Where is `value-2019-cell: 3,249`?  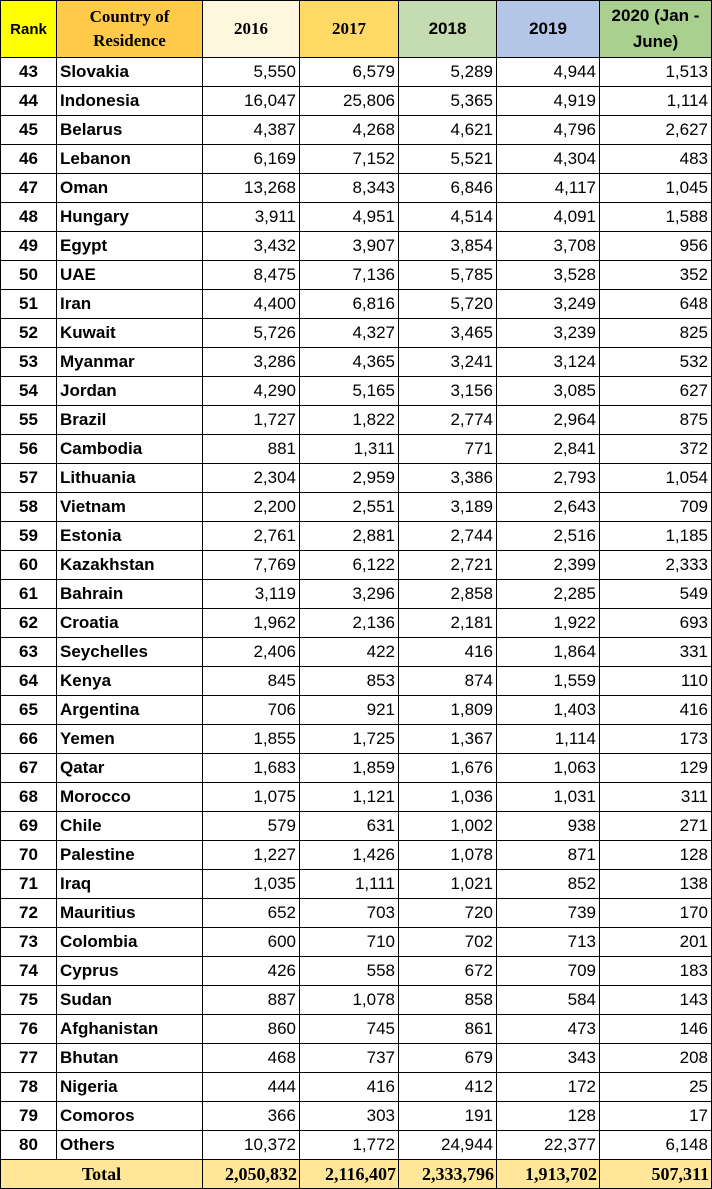 value-2019-cell: 3,249 is located at coordinates (548, 304).